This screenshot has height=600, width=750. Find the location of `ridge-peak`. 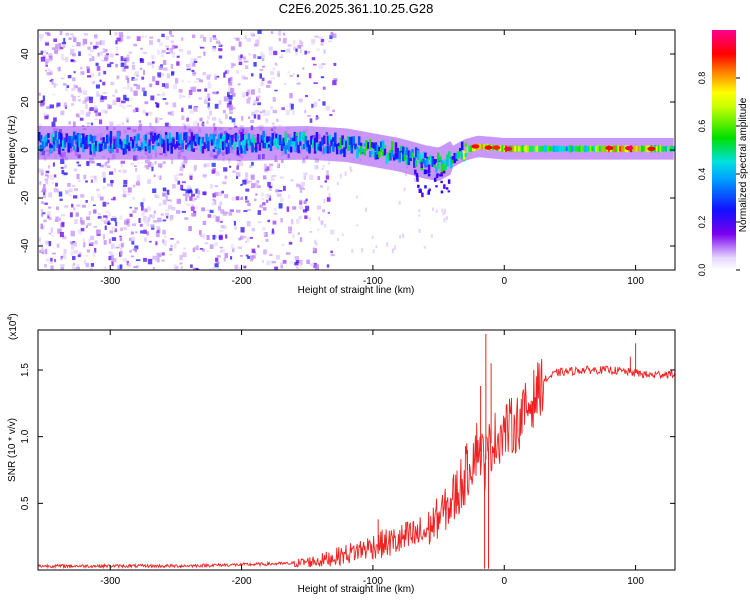

ridge-peak is located at coordinates (609, 148).